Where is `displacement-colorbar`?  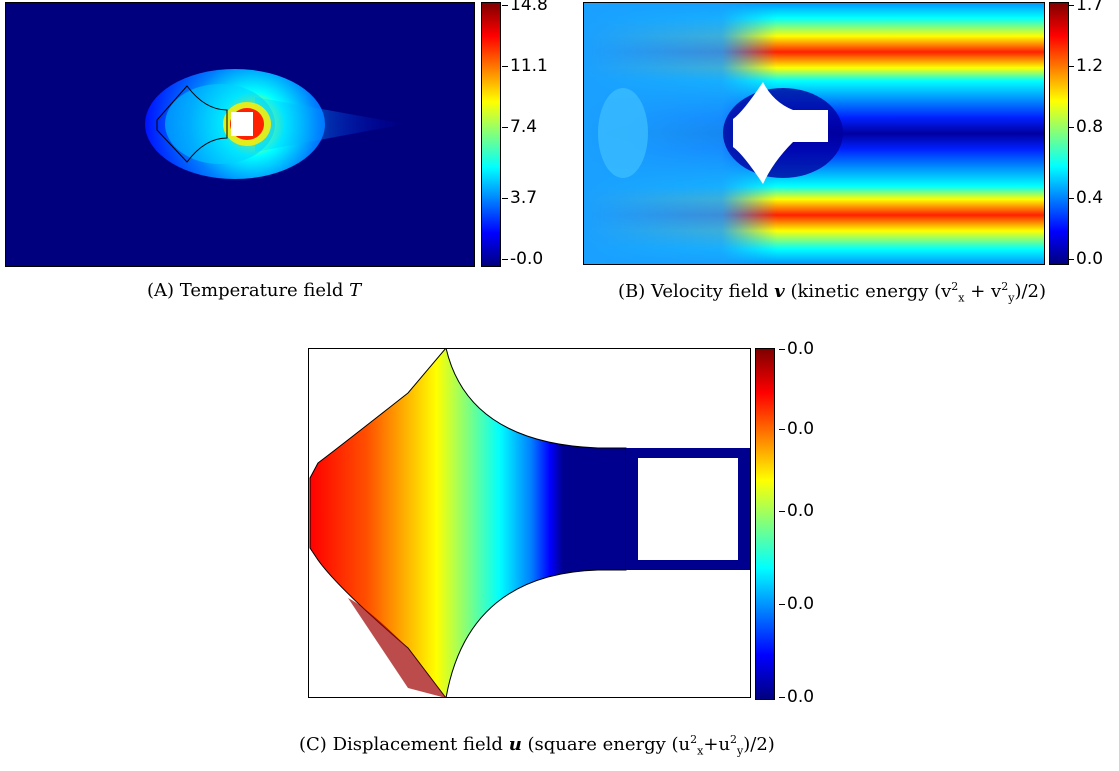
displacement-colorbar is located at coordinates (765, 524).